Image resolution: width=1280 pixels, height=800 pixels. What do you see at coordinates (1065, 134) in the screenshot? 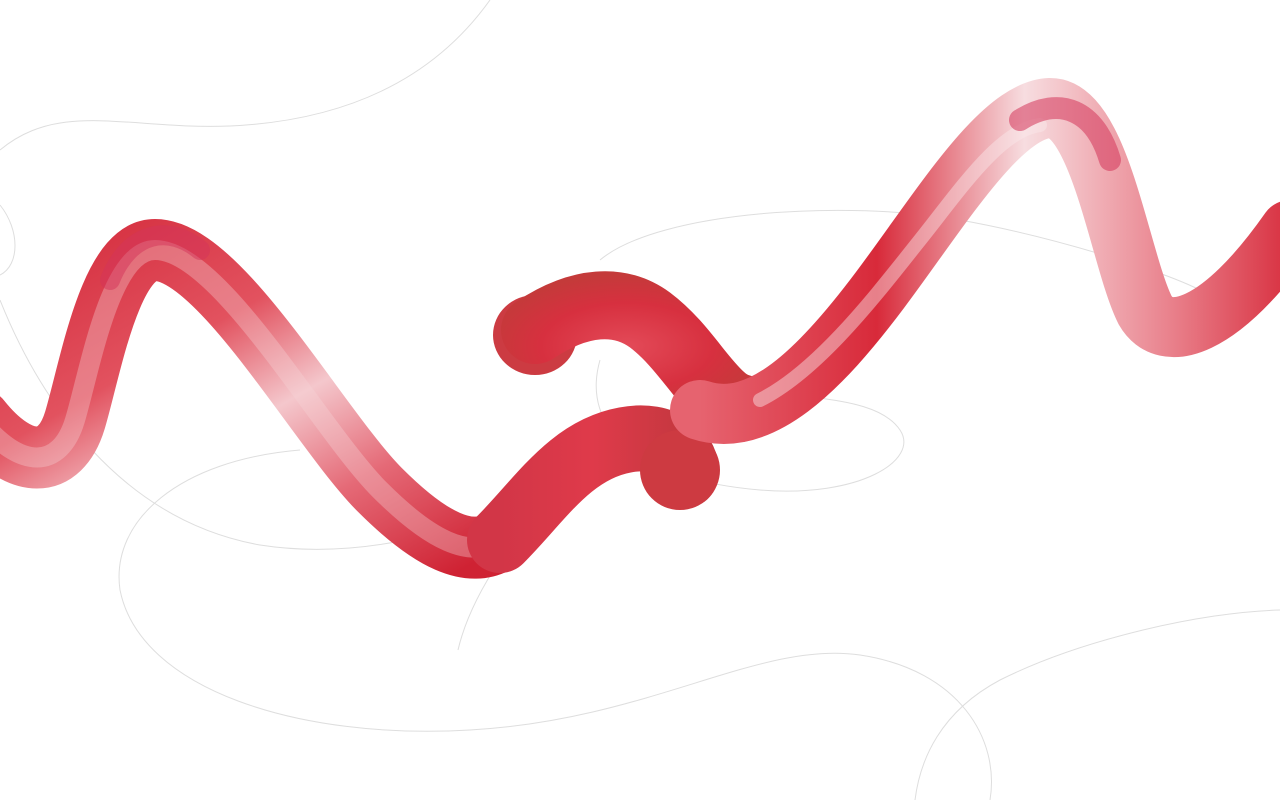
I see `ribbon-right-crest-shade` at bounding box center [1065, 134].